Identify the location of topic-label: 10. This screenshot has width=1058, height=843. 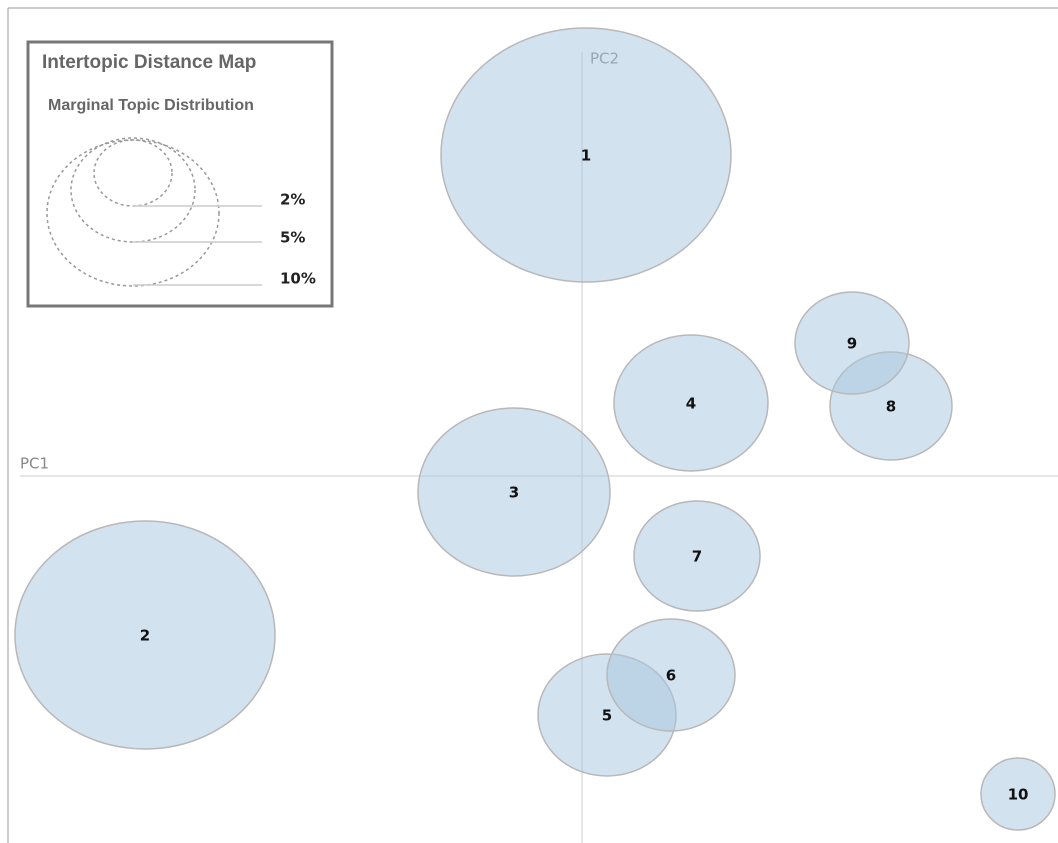
(1018, 795).